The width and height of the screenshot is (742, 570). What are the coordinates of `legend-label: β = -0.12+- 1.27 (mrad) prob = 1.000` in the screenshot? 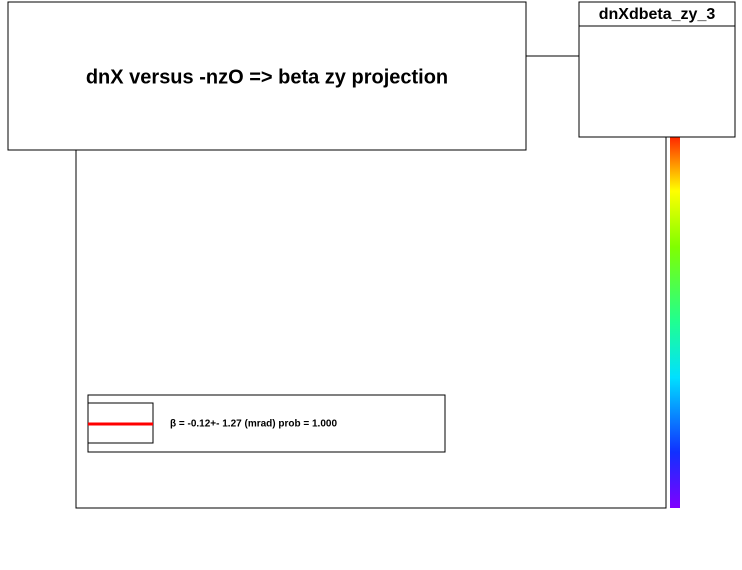 It's located at (253, 424).